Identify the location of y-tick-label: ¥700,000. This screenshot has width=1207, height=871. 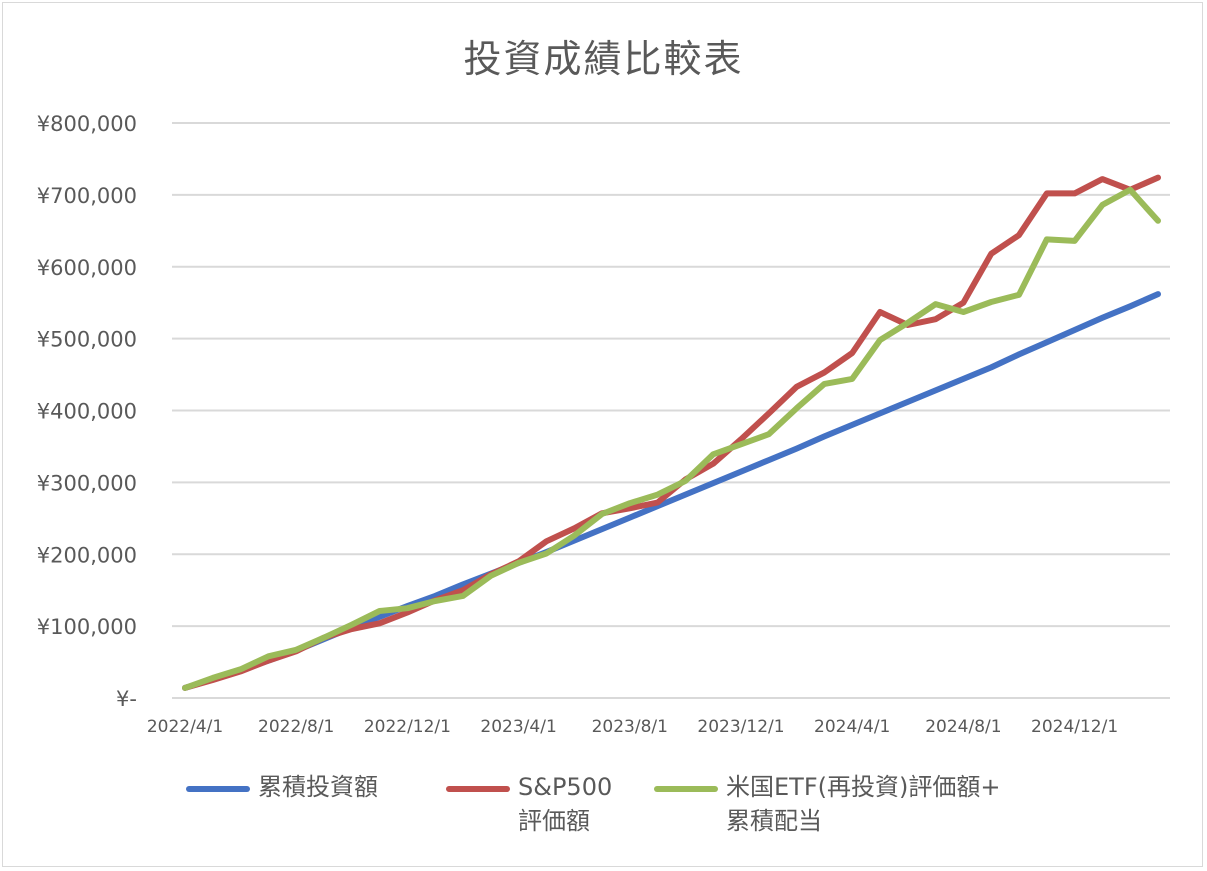
(87, 196).